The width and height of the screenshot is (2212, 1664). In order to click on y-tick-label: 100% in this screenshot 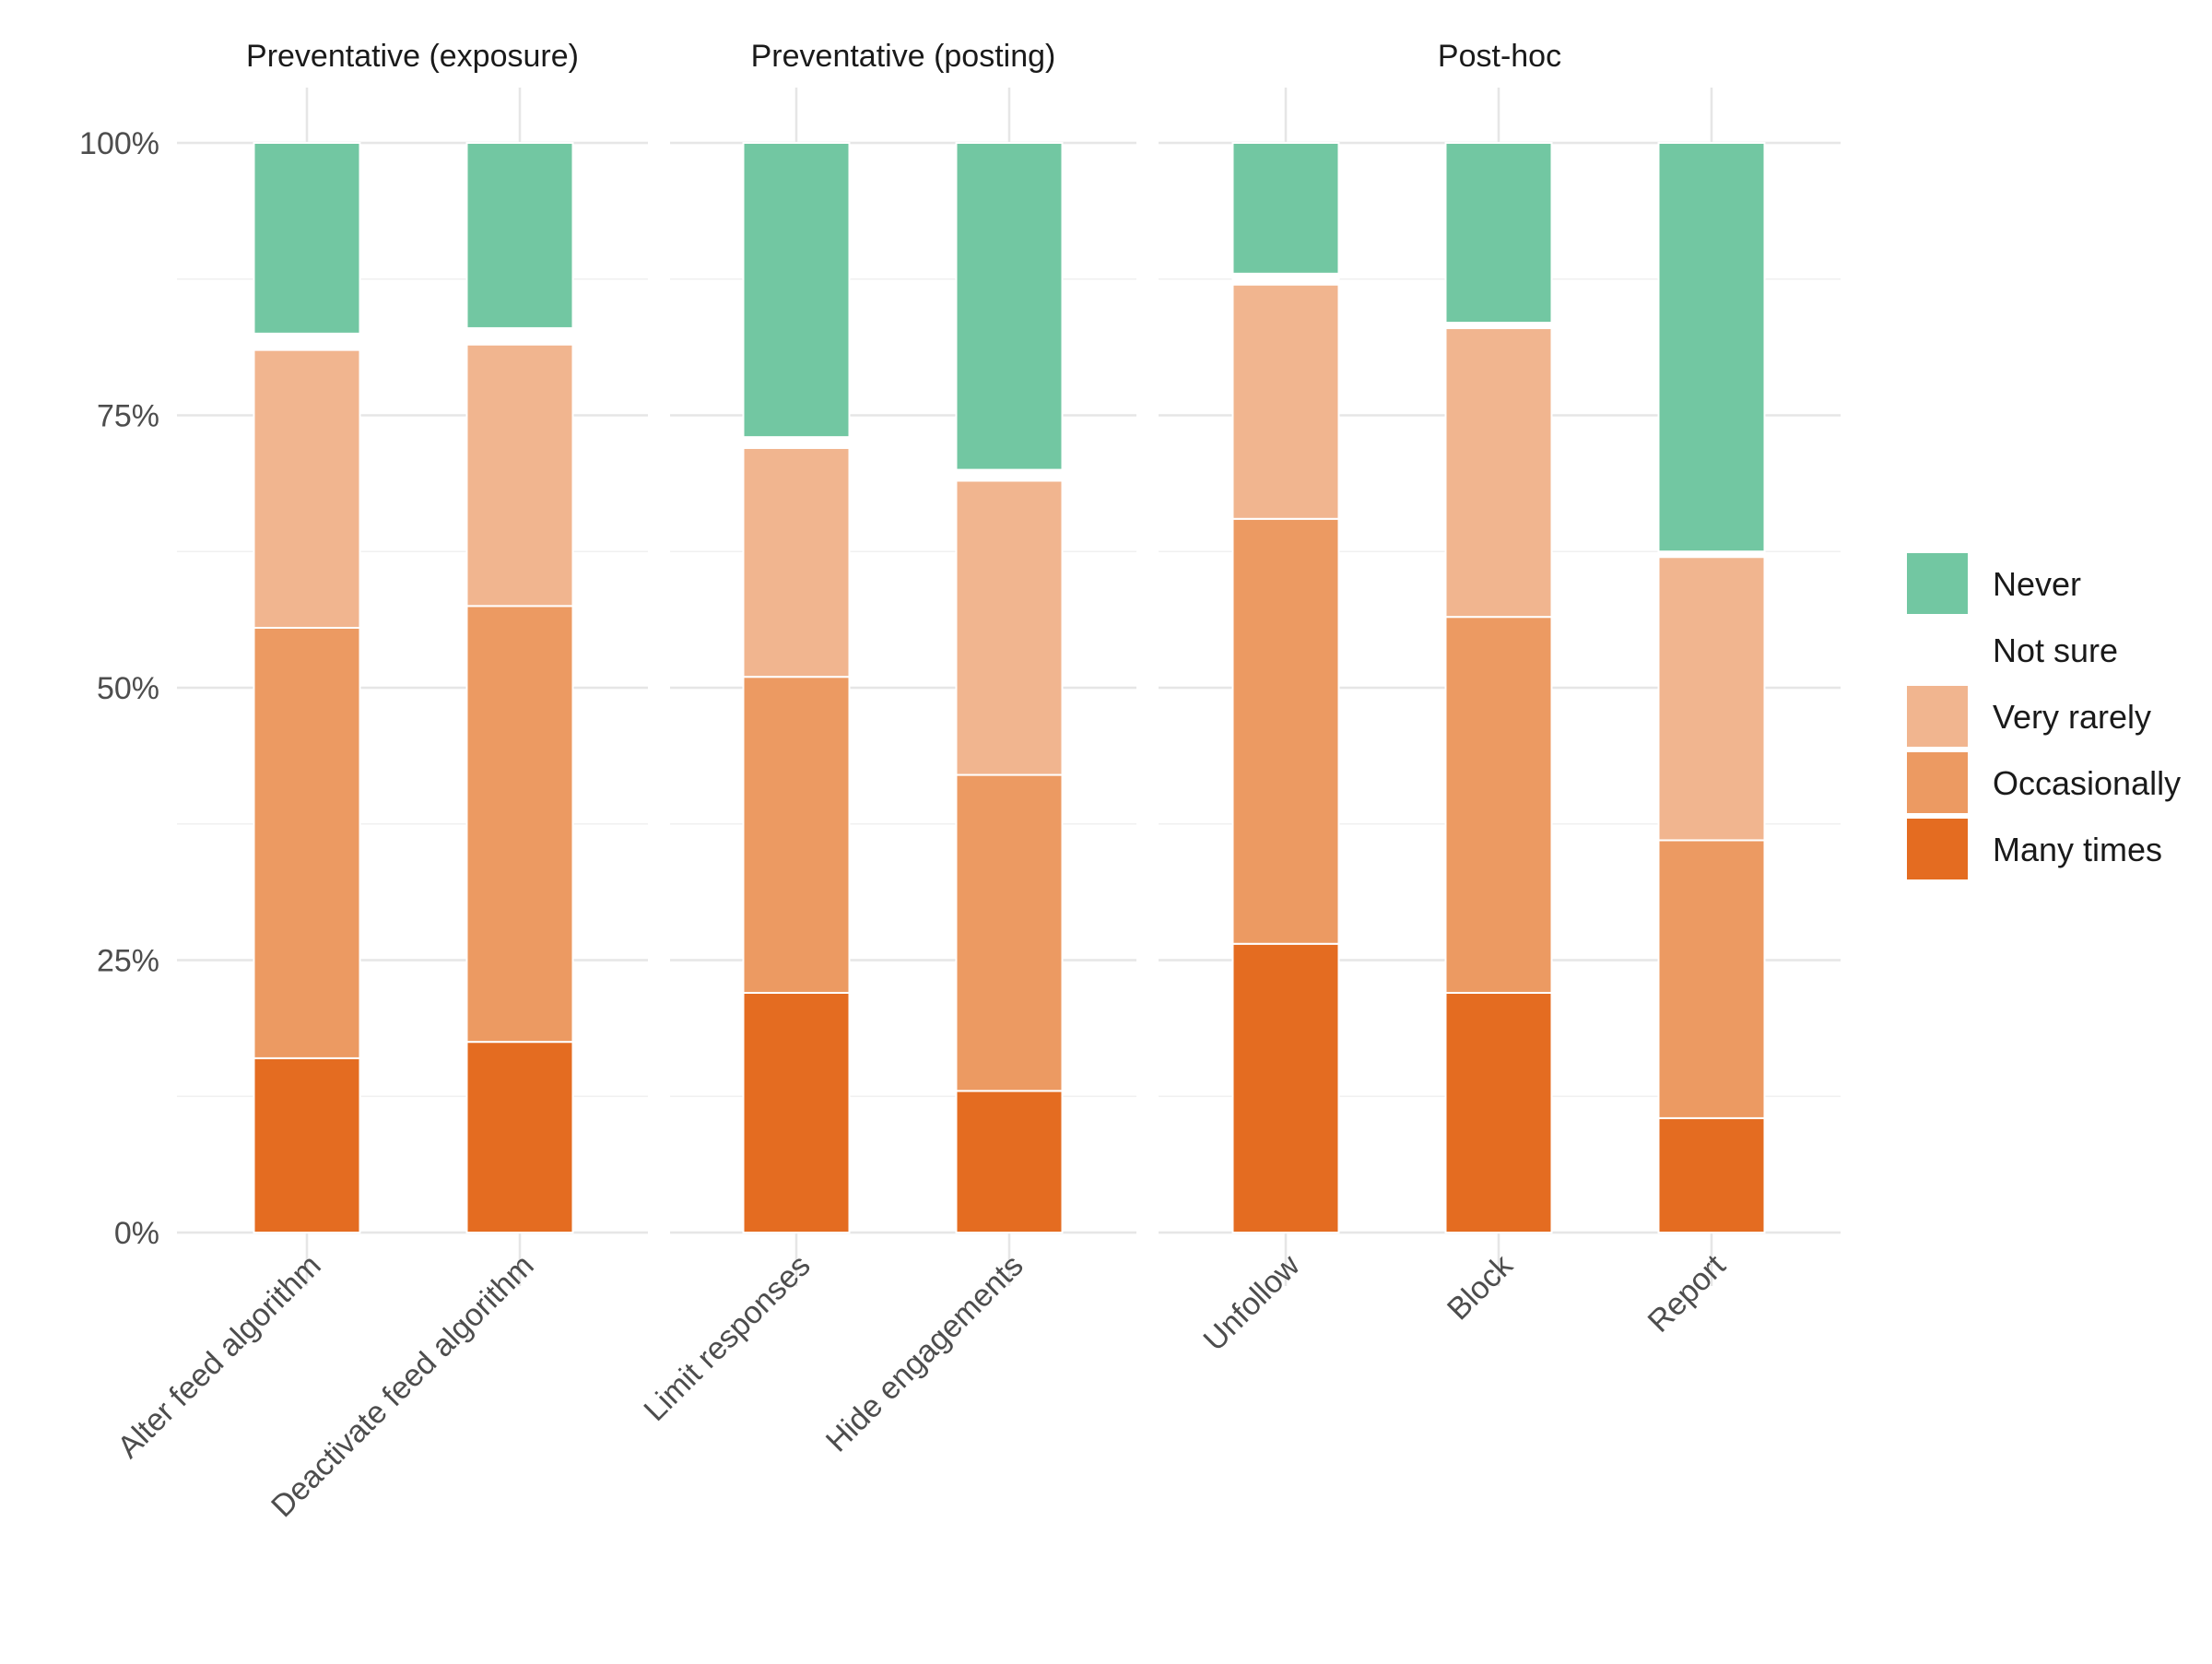, I will do `click(119, 143)`.